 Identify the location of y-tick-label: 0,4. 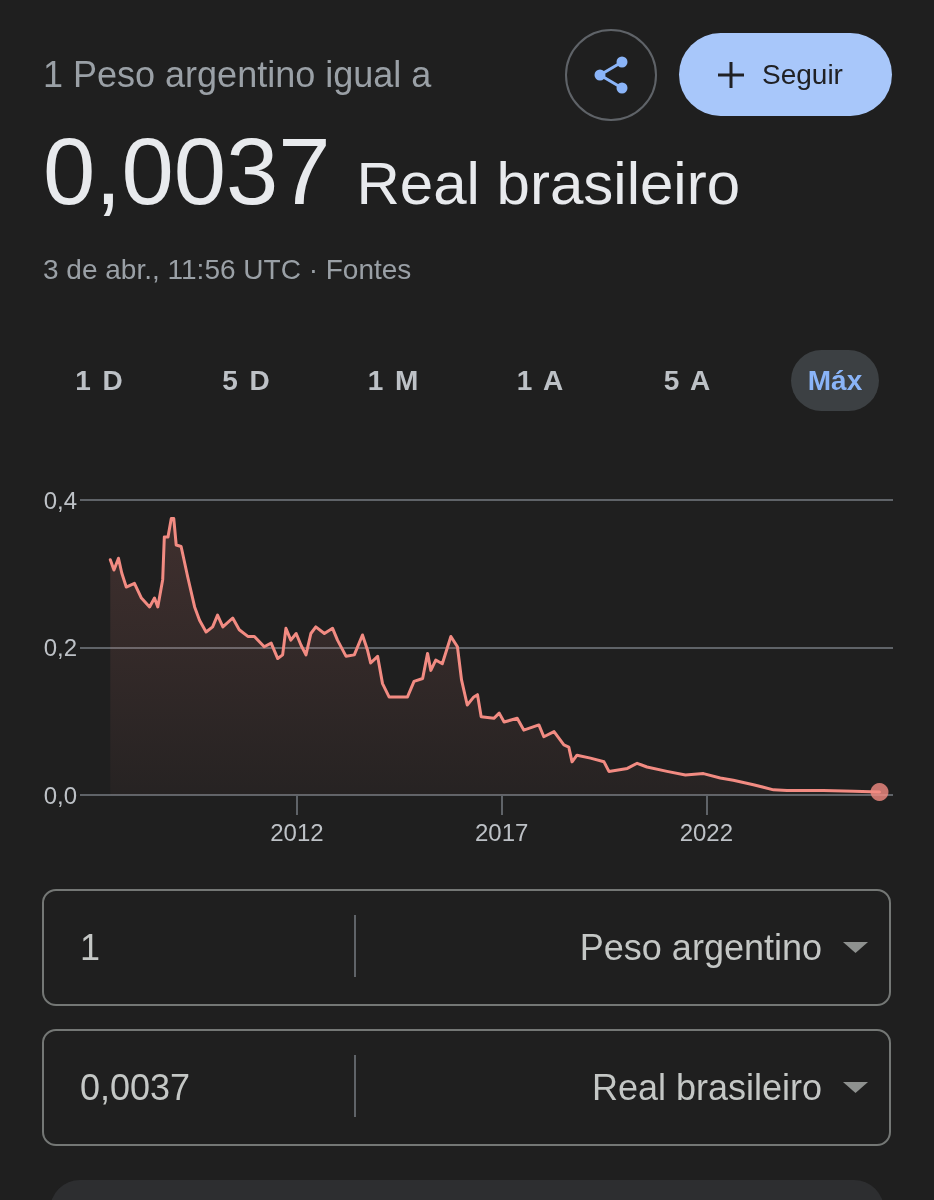
(60, 500).